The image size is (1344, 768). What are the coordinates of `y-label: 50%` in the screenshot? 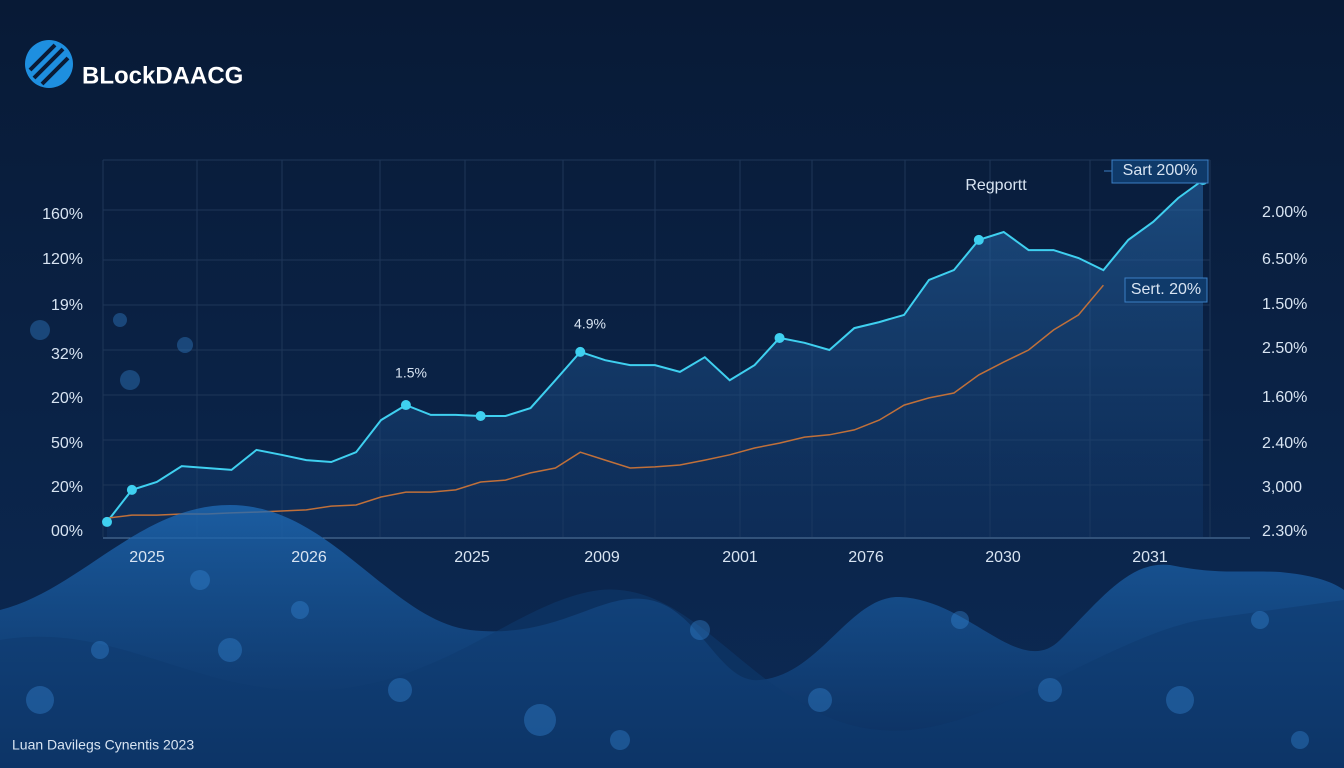 It's located at (67, 443).